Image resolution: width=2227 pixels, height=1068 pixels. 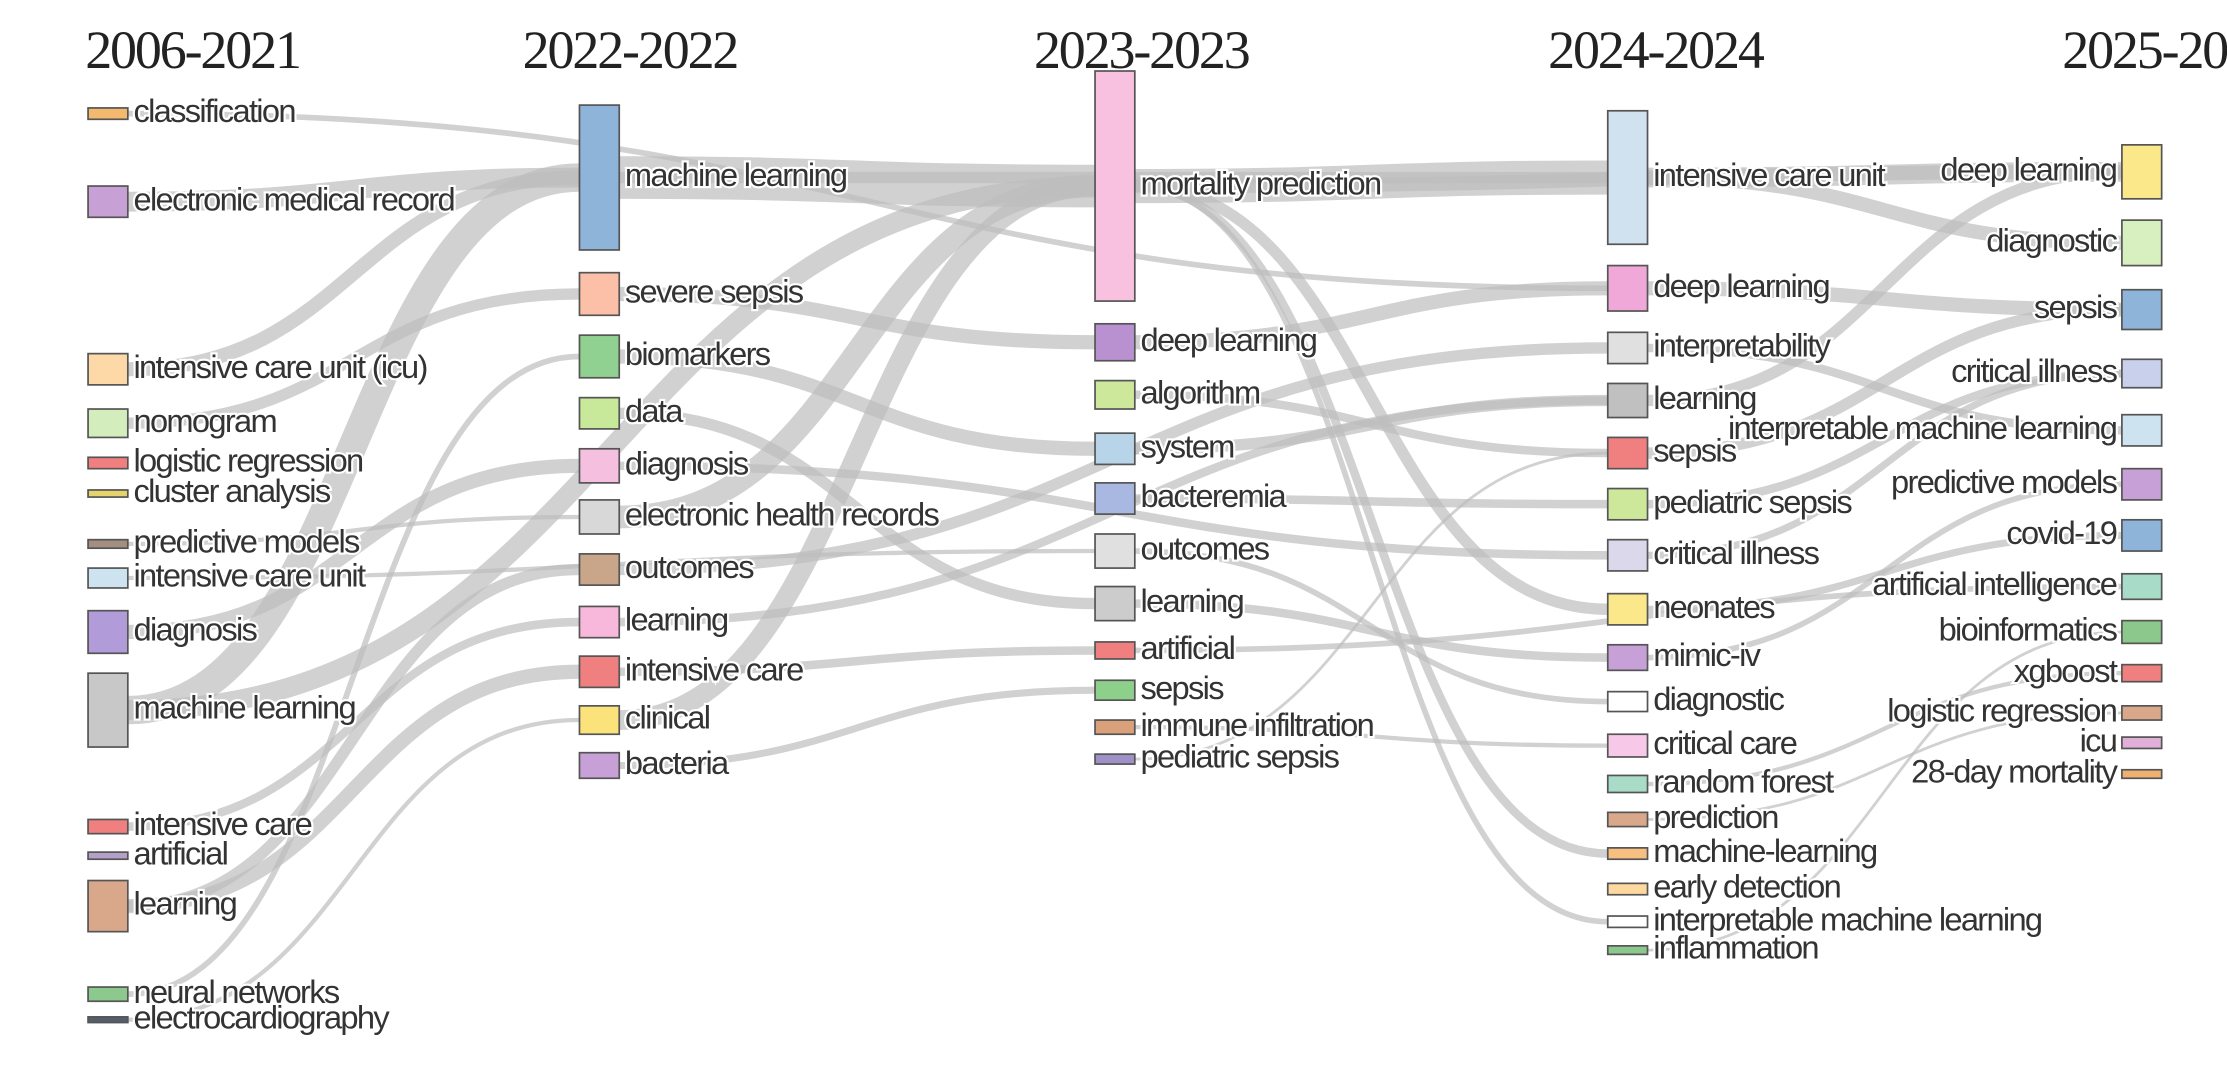 What do you see at coordinates (1735, 947) in the screenshot?
I see `node-label: inflammation` at bounding box center [1735, 947].